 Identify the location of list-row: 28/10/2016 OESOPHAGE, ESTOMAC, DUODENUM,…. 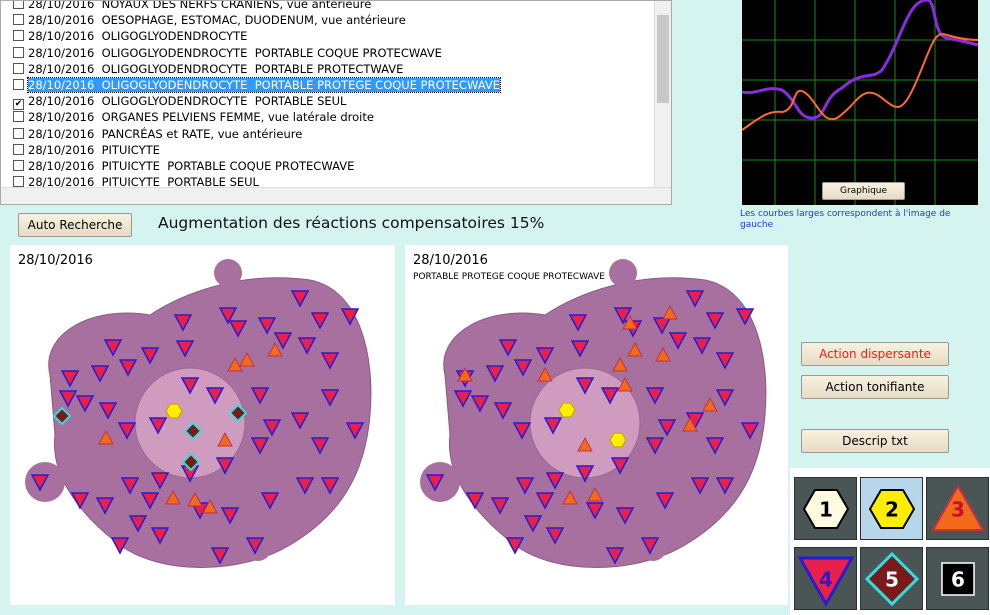
(209, 20).